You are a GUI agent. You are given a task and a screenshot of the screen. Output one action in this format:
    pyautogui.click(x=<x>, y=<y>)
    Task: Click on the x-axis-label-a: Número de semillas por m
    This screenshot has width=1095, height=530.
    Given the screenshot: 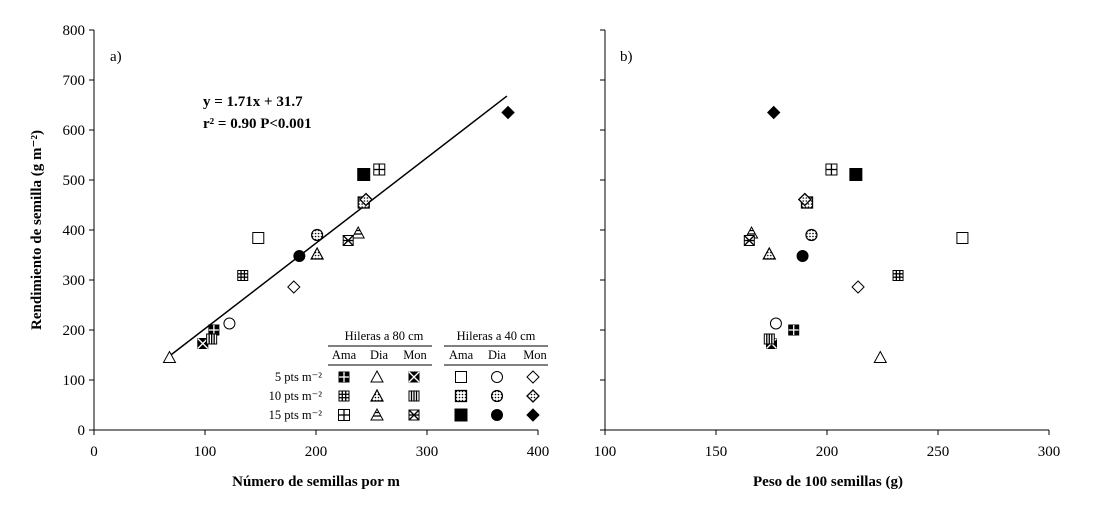 What is the action you would take?
    pyautogui.click(x=316, y=482)
    